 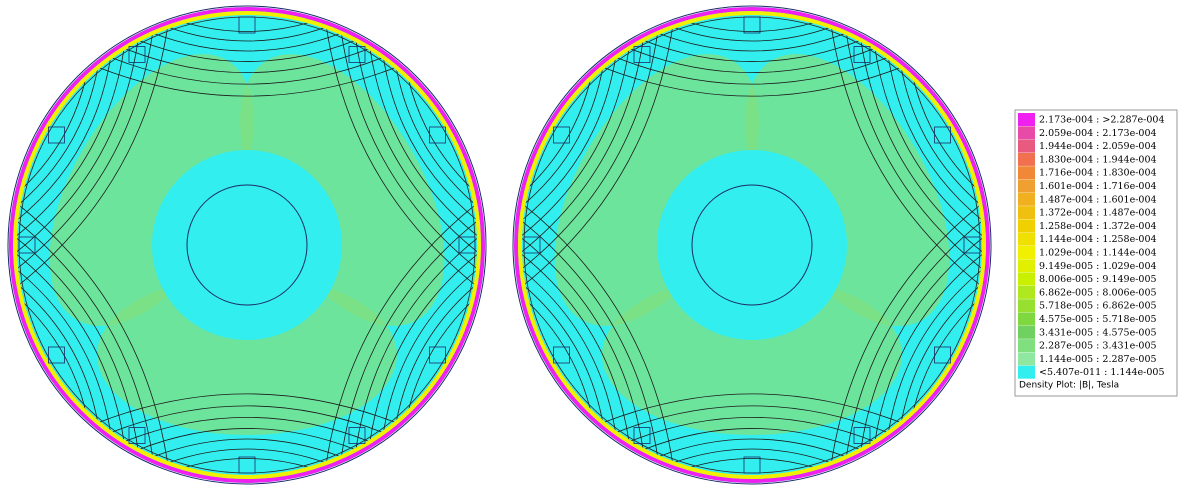 What do you see at coordinates (1098, 306) in the screenshot?
I see `legend-label: 5.718e-005 : 6.862e-005` at bounding box center [1098, 306].